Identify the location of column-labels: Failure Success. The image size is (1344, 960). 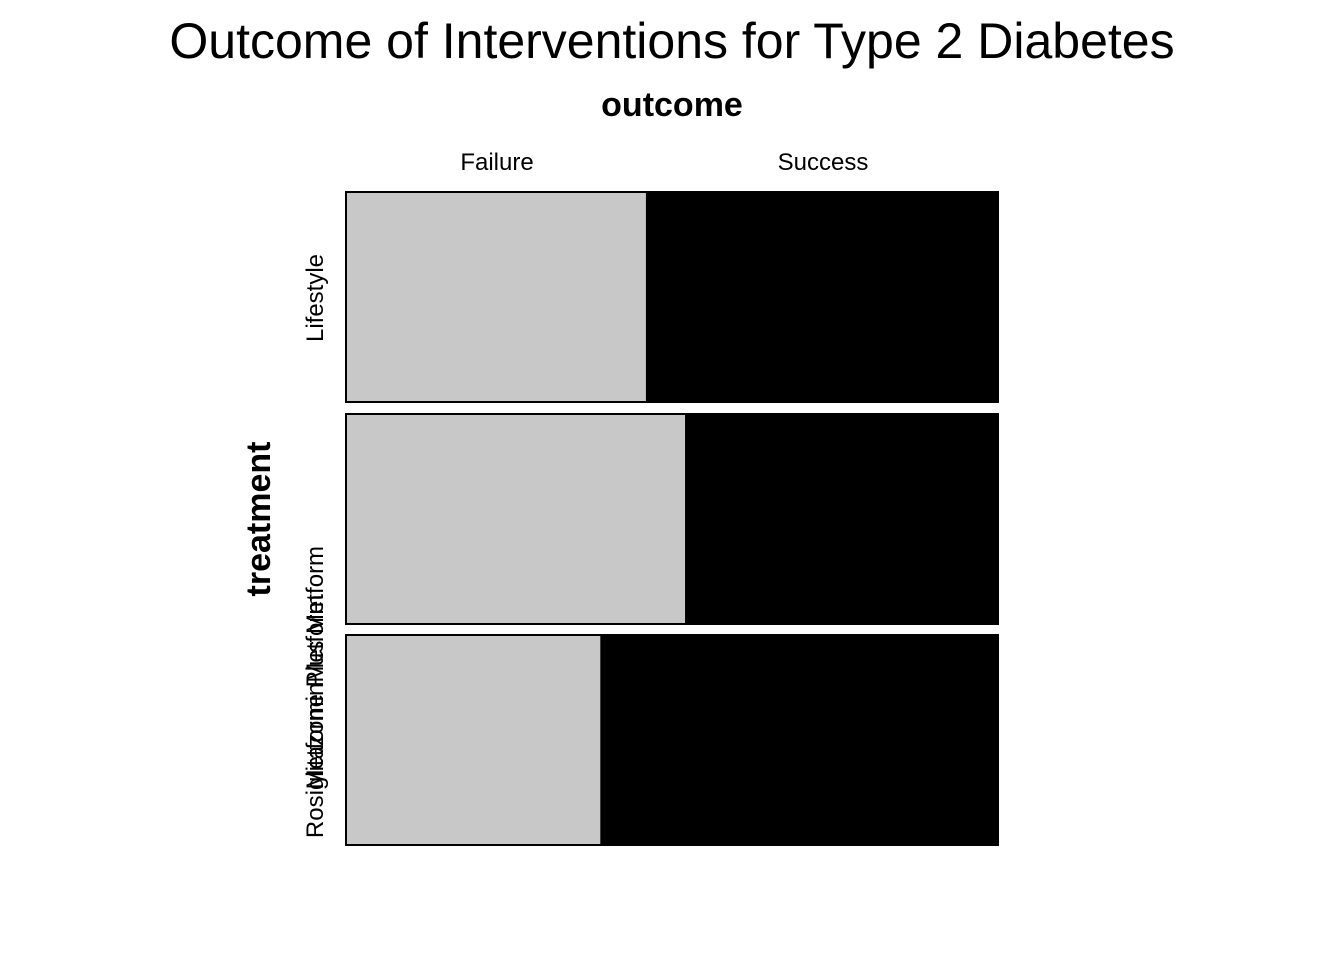
(664, 162).